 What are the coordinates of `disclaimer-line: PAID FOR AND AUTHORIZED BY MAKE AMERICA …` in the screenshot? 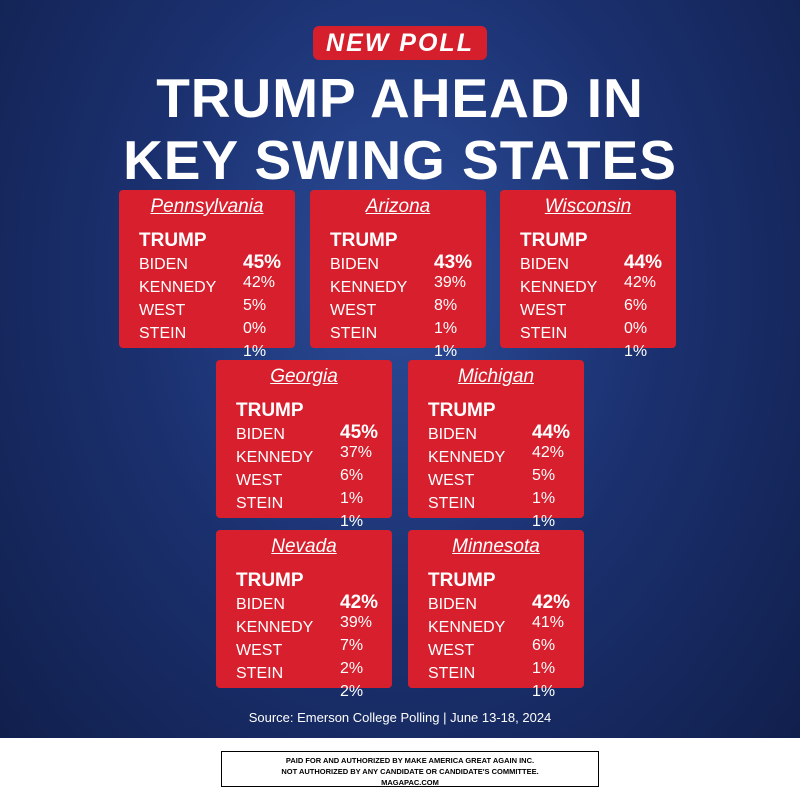 It's located at (410, 760).